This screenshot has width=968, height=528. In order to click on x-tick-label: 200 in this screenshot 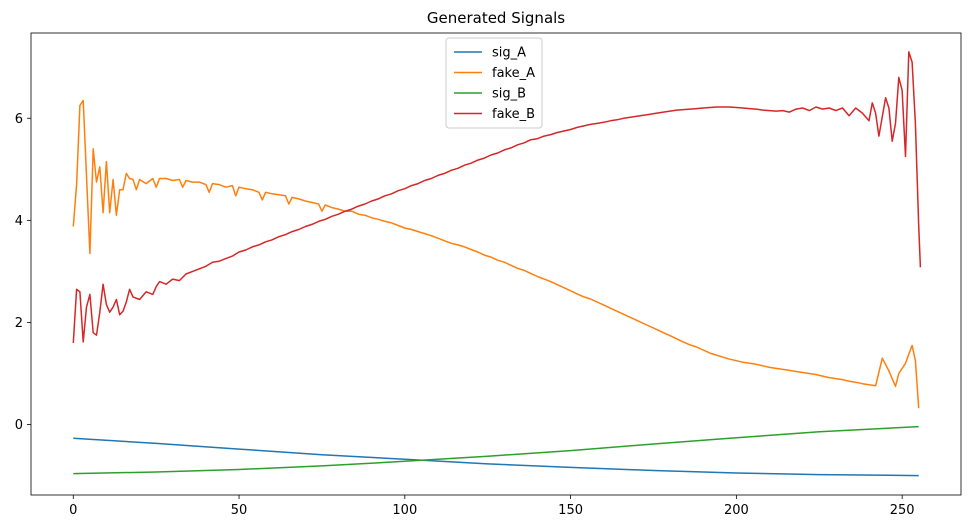, I will do `click(736, 510)`.